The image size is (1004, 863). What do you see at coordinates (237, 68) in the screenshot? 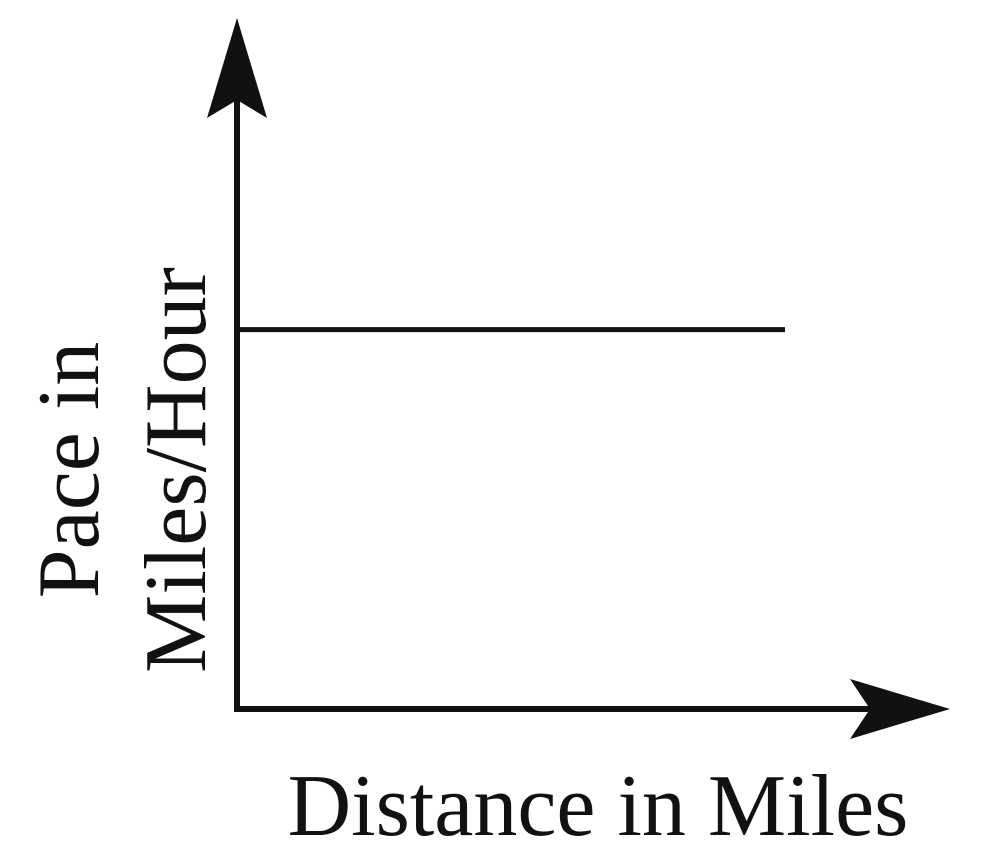
I see `y-axis-arrowhead` at bounding box center [237, 68].